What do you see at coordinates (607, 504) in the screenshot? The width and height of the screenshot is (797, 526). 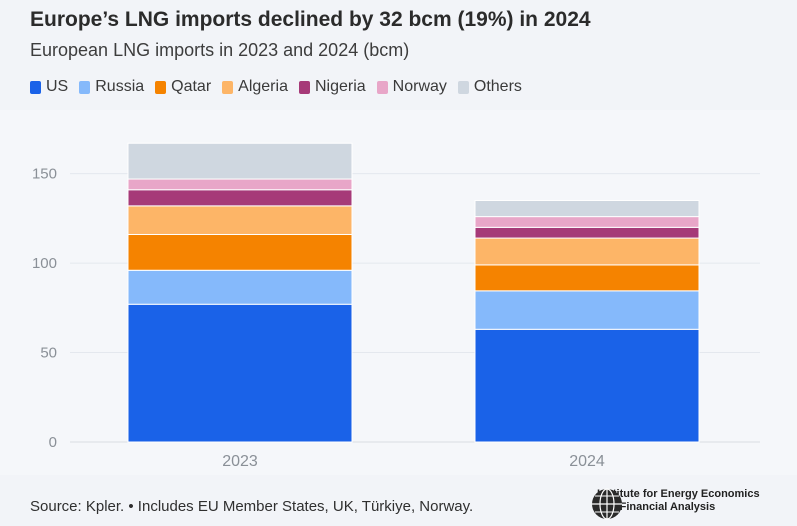 I see `globe-icon` at bounding box center [607, 504].